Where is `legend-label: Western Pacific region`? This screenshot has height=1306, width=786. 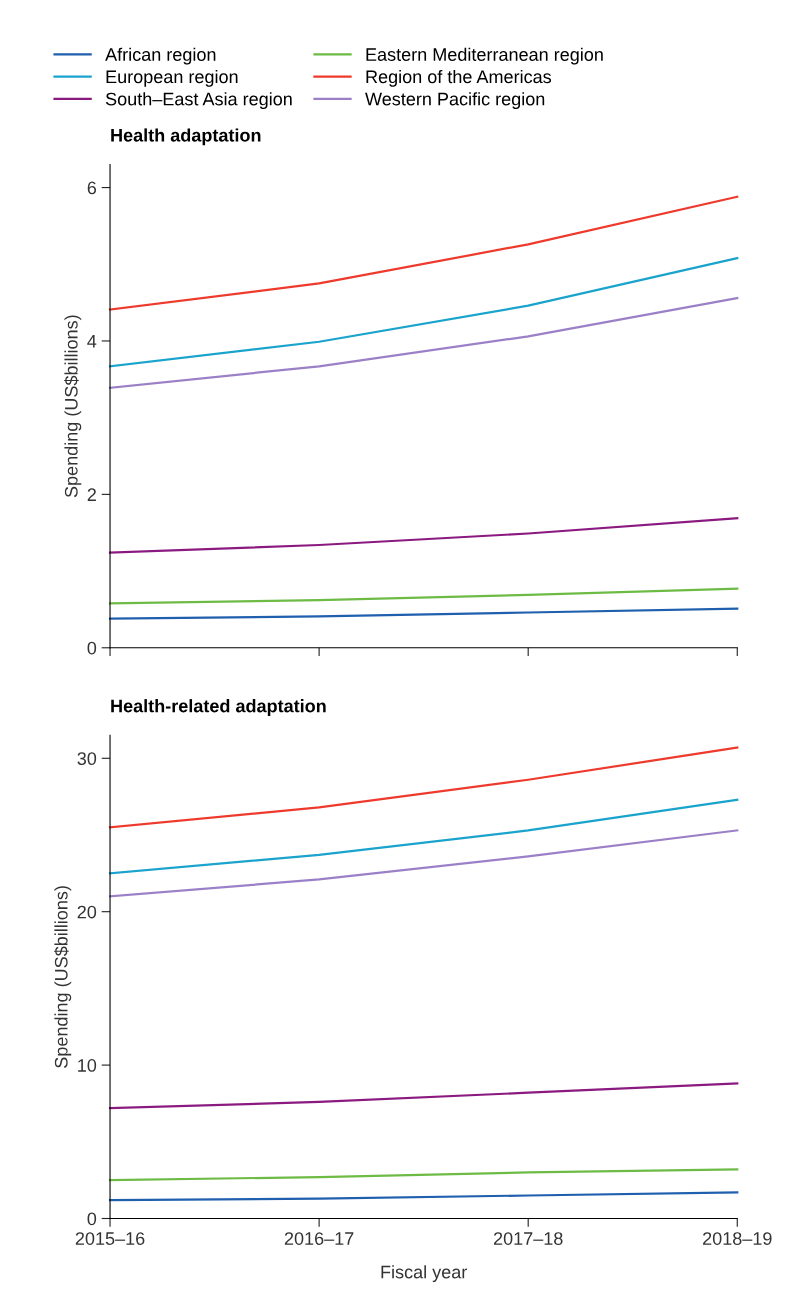 legend-label: Western Pacific region is located at coordinates (455, 101).